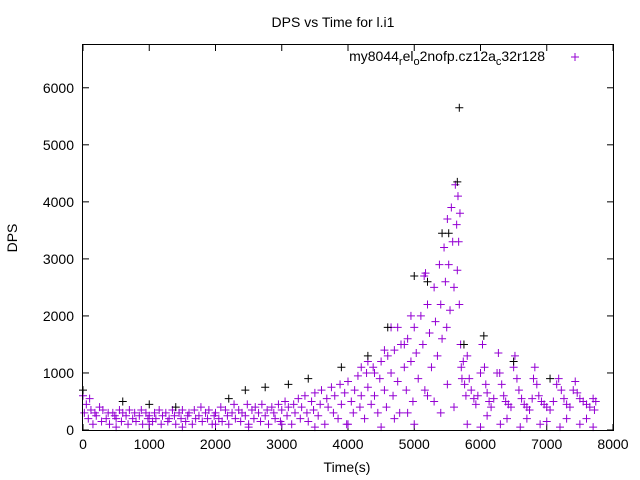 The image size is (640, 480). I want to click on legend-label-part: o, so click(416, 62).